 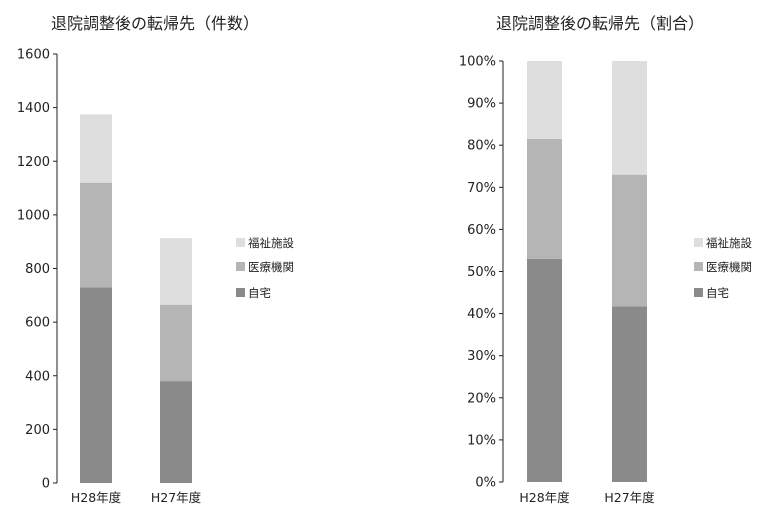 What do you see at coordinates (485, 483) in the screenshot?
I see `y-tick-label: 0%` at bounding box center [485, 483].